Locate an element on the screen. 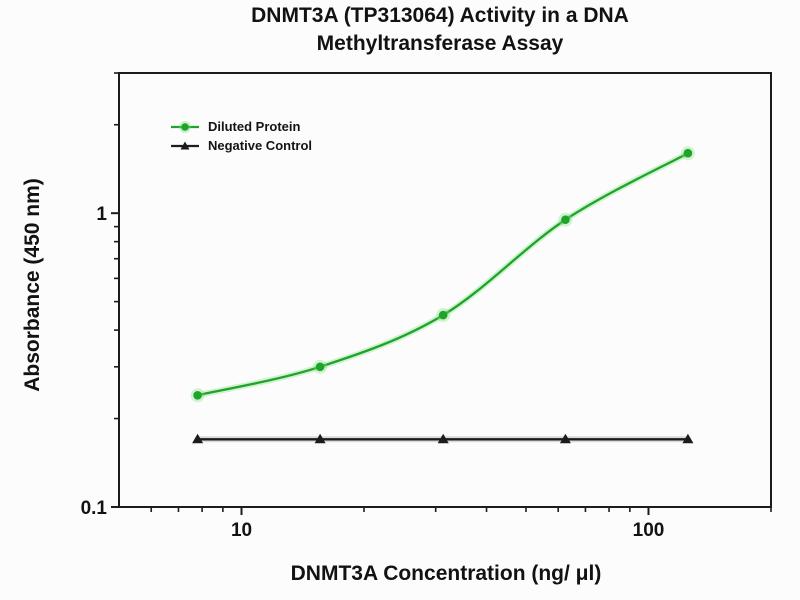  legend: Diluted Protein Negative Control is located at coordinates (241, 136).